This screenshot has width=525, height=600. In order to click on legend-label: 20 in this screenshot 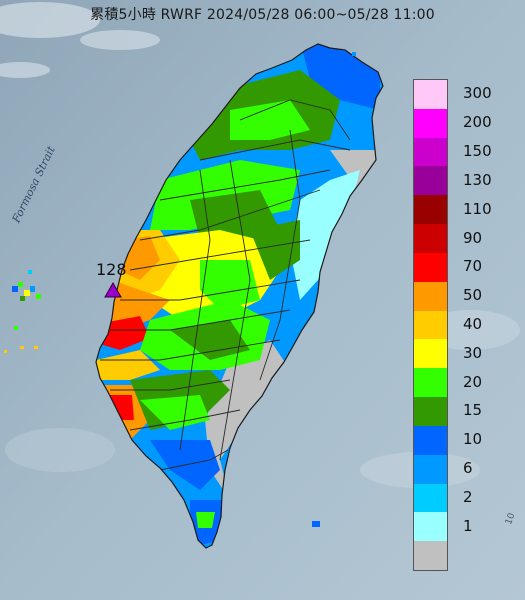, I will do `click(473, 381)`.